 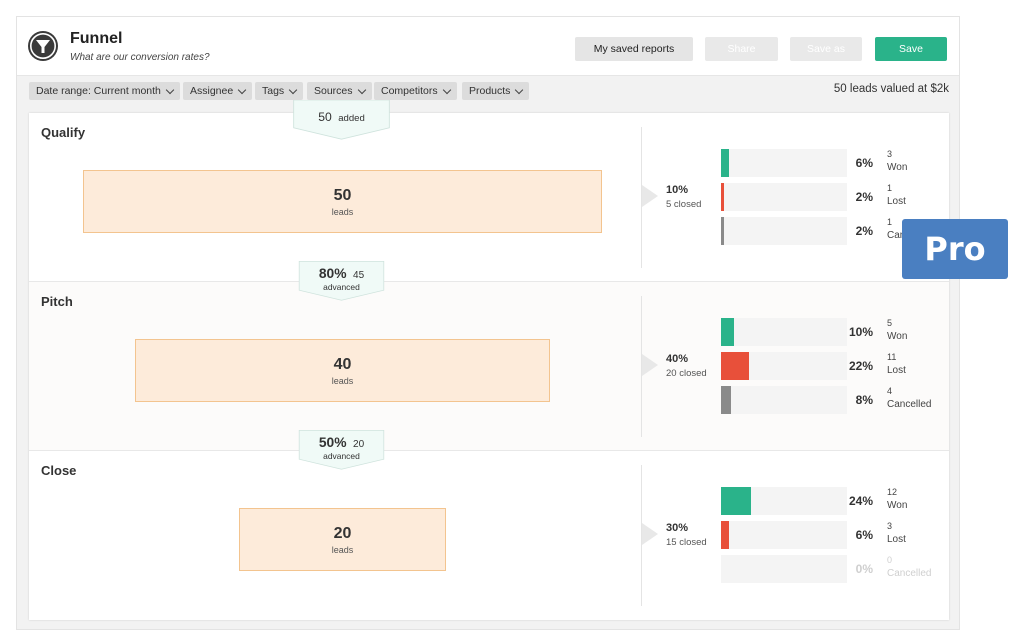 What do you see at coordinates (634, 49) in the screenshot?
I see `my-saved-reports-button: My saved reports` at bounding box center [634, 49].